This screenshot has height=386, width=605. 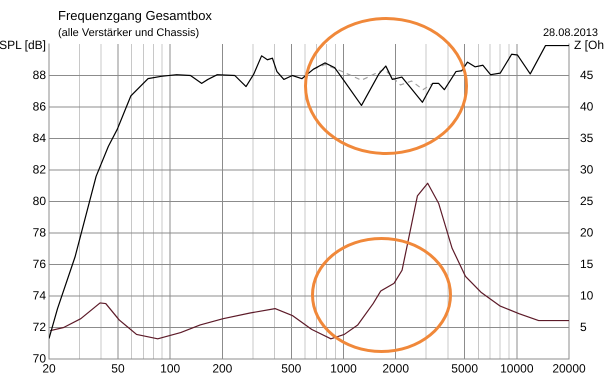 I want to click on text: 28.08.2013, so click(x=570, y=33).